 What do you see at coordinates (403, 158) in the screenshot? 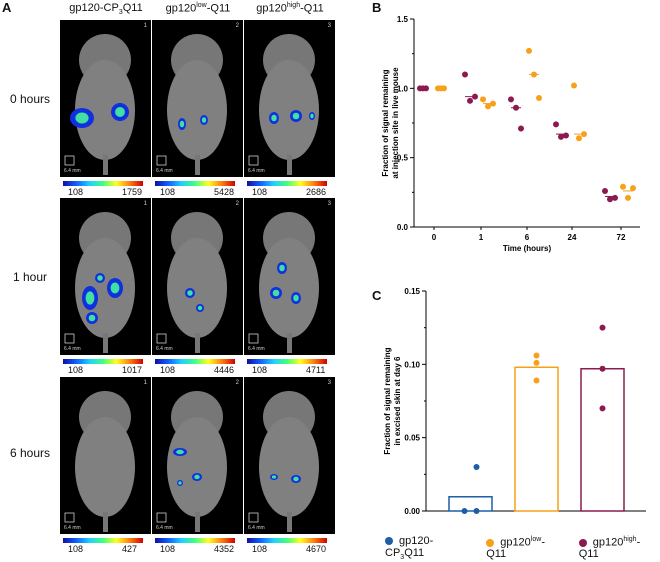
I see `y-tick-label: 0.5` at bounding box center [403, 158].